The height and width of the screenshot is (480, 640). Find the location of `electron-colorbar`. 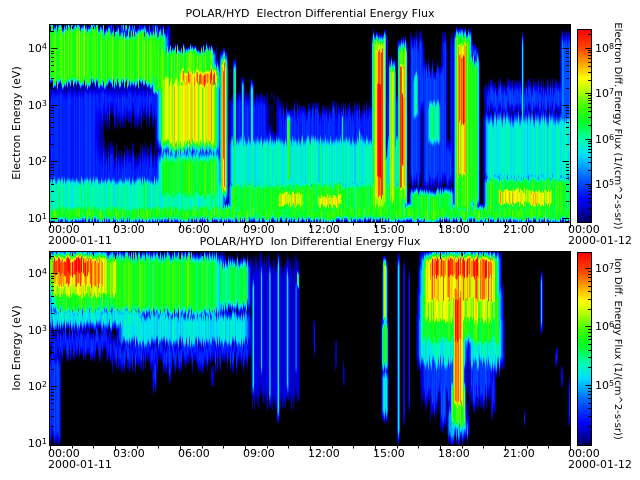

electron-colorbar is located at coordinates (584, 126).